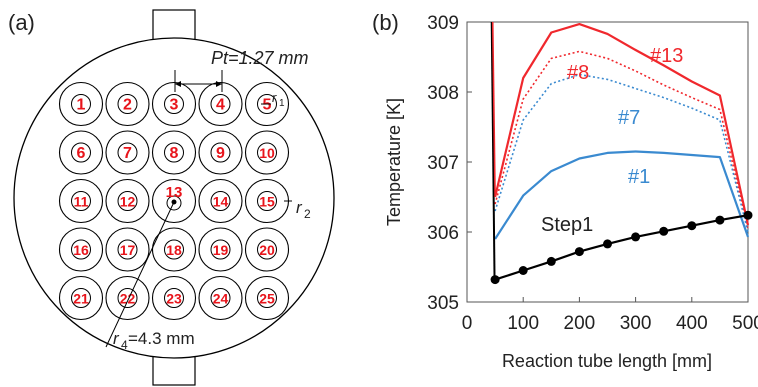  I want to click on tube-number: 10, so click(267, 153).